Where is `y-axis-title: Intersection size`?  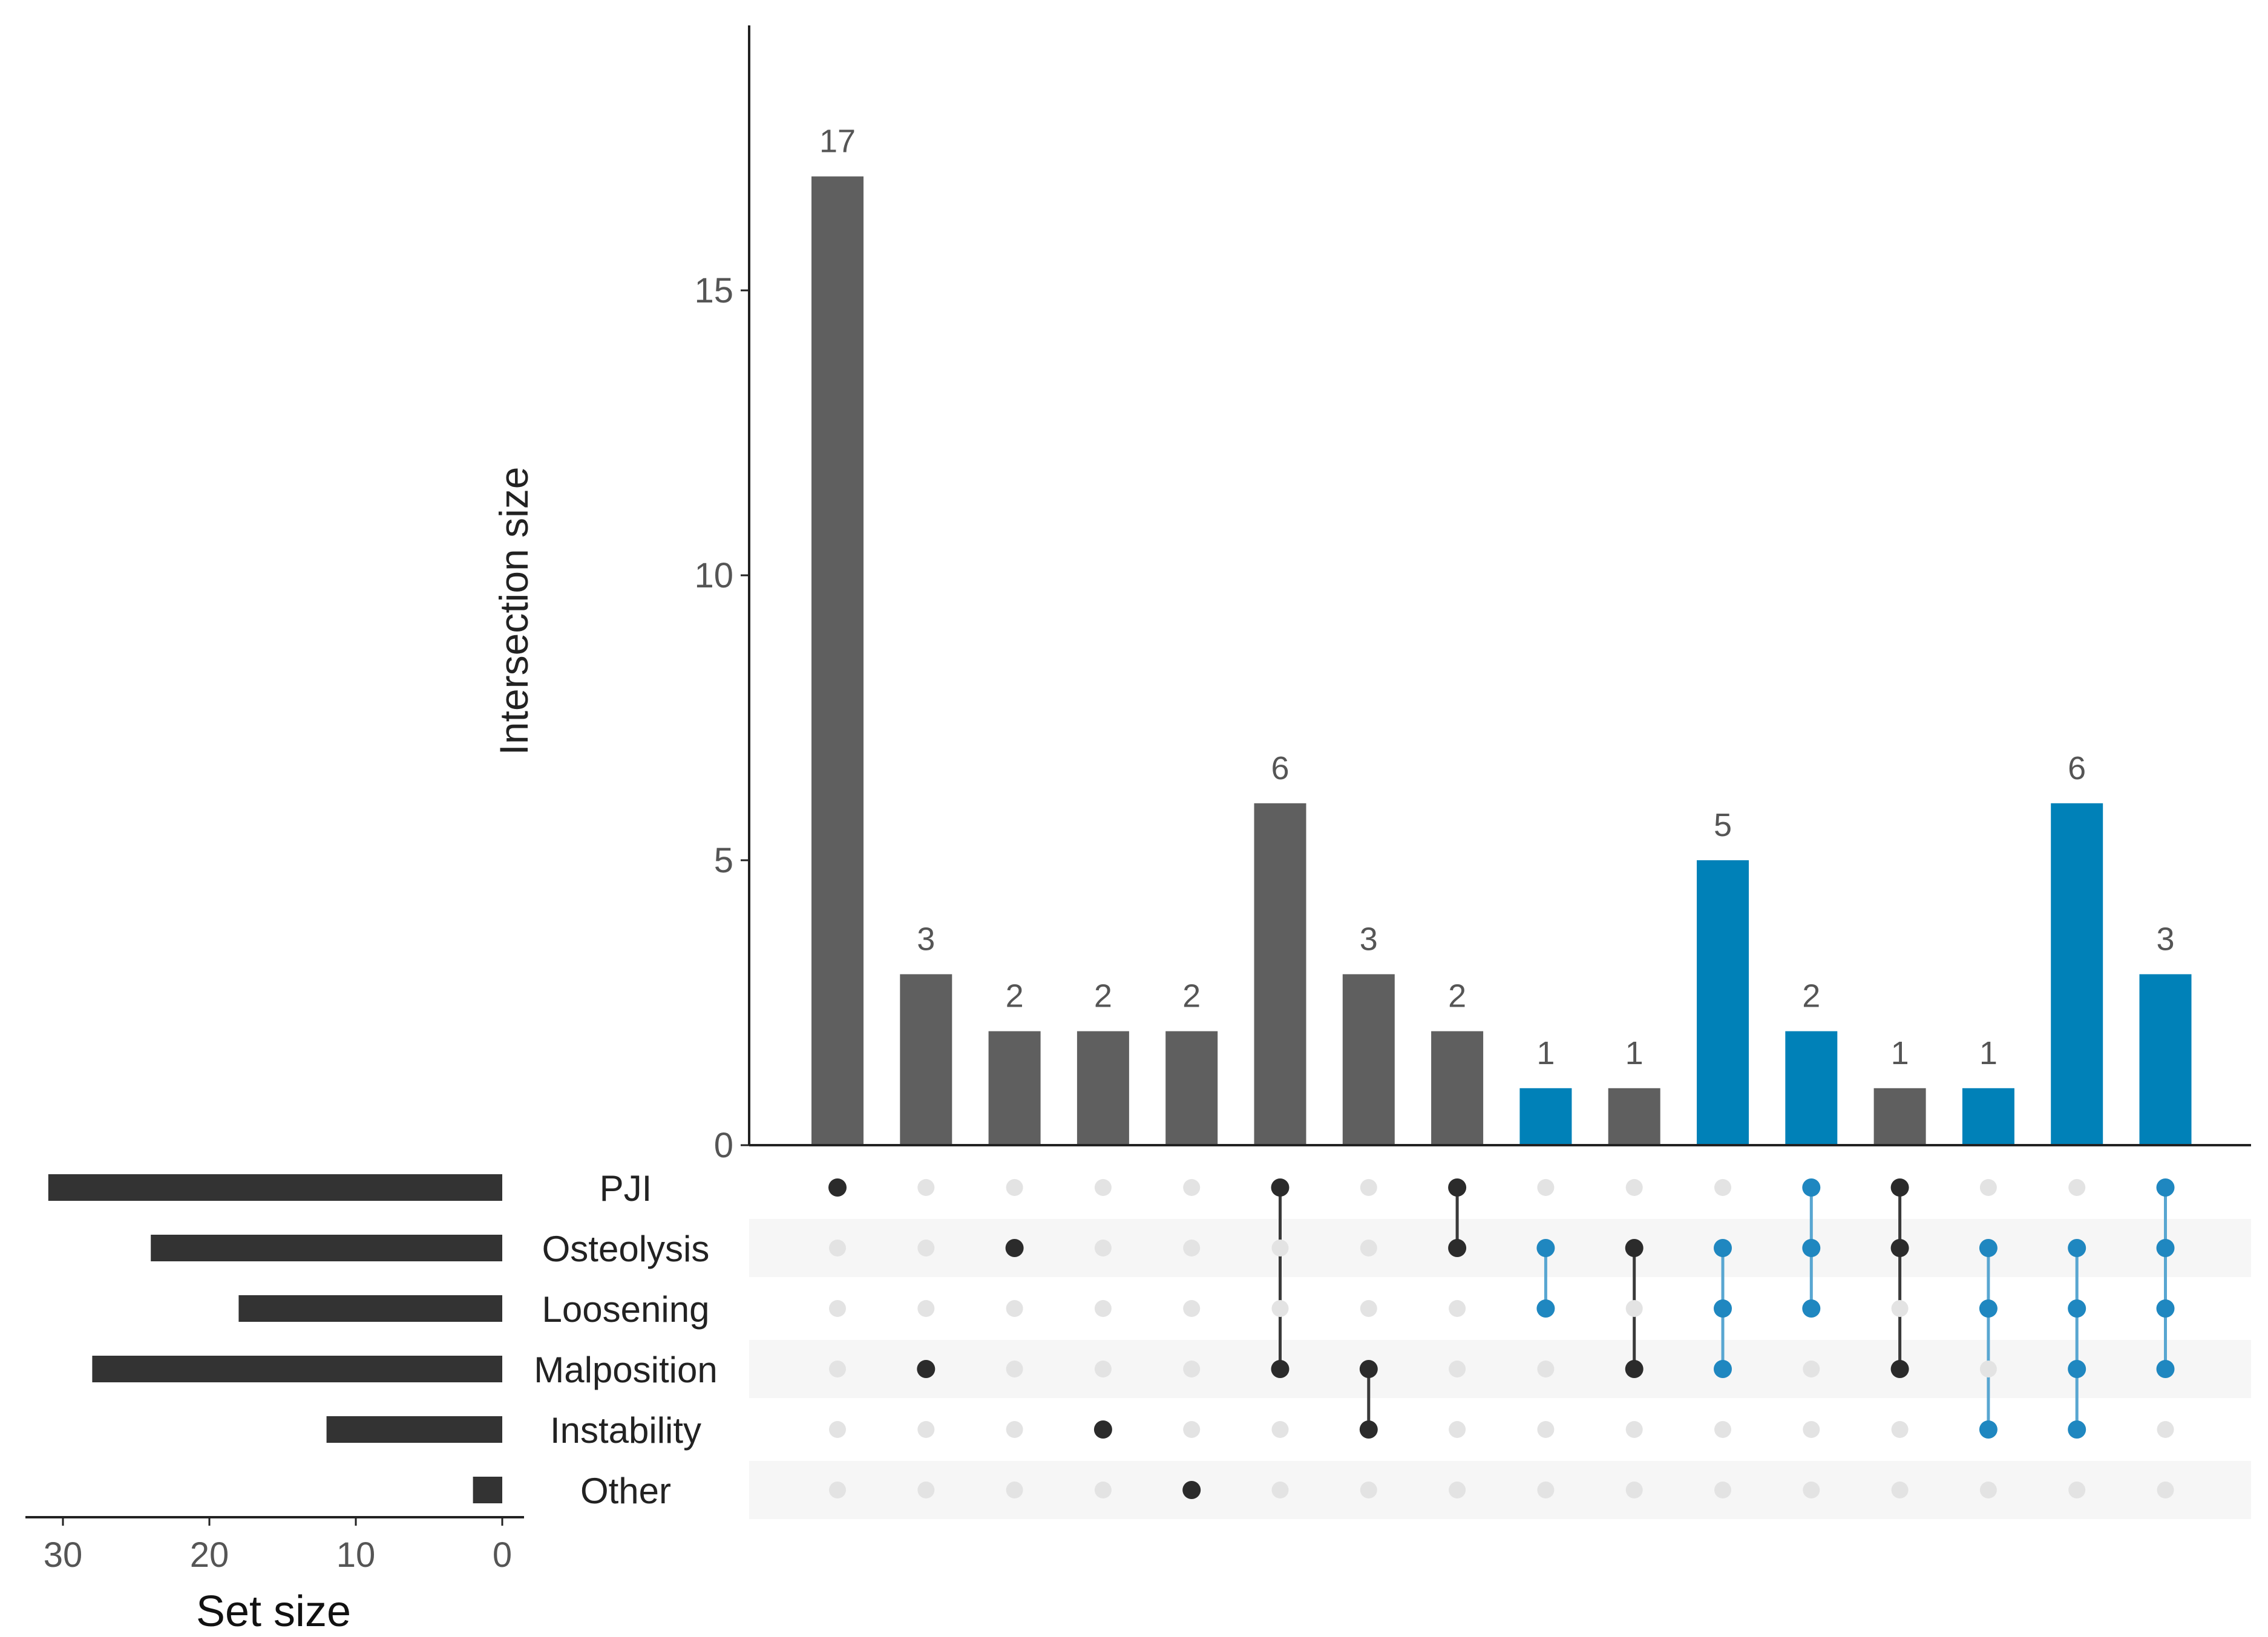
y-axis-title: Intersection size is located at coordinates (513, 612).